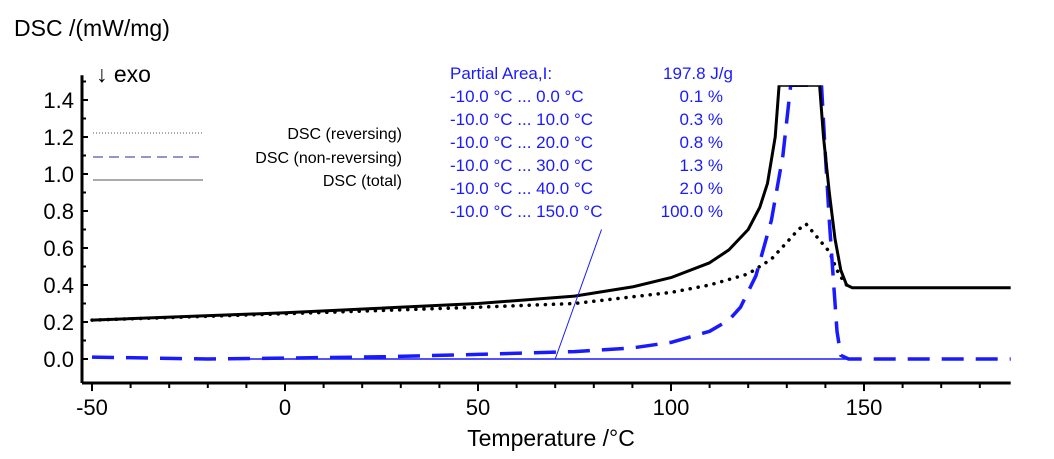 This screenshot has width=1054, height=459. What do you see at coordinates (521, 188) in the screenshot?
I see `annotation-range: -10.0 °C ... 40.0 °C` at bounding box center [521, 188].